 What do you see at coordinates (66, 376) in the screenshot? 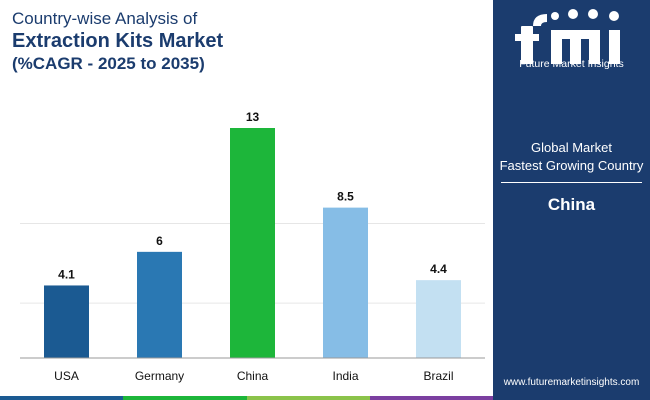
I see `x-tick-label: USA` at bounding box center [66, 376].